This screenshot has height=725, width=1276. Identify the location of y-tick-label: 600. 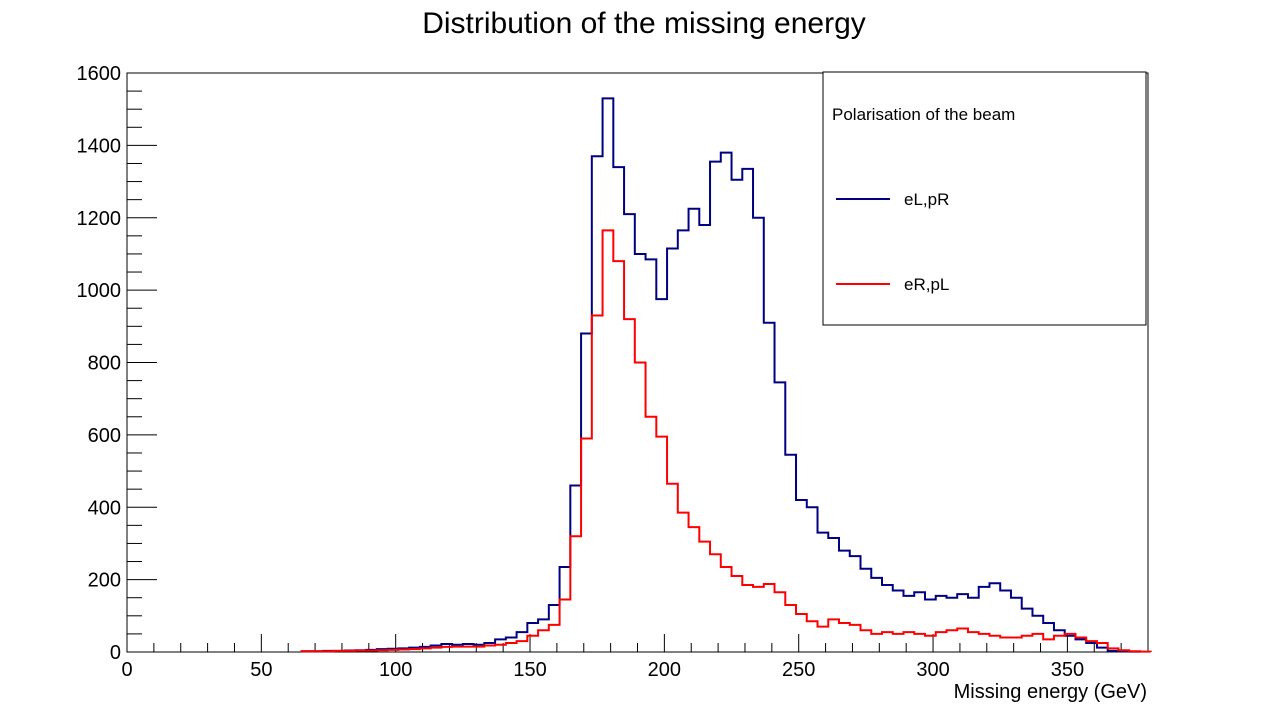
(104, 436).